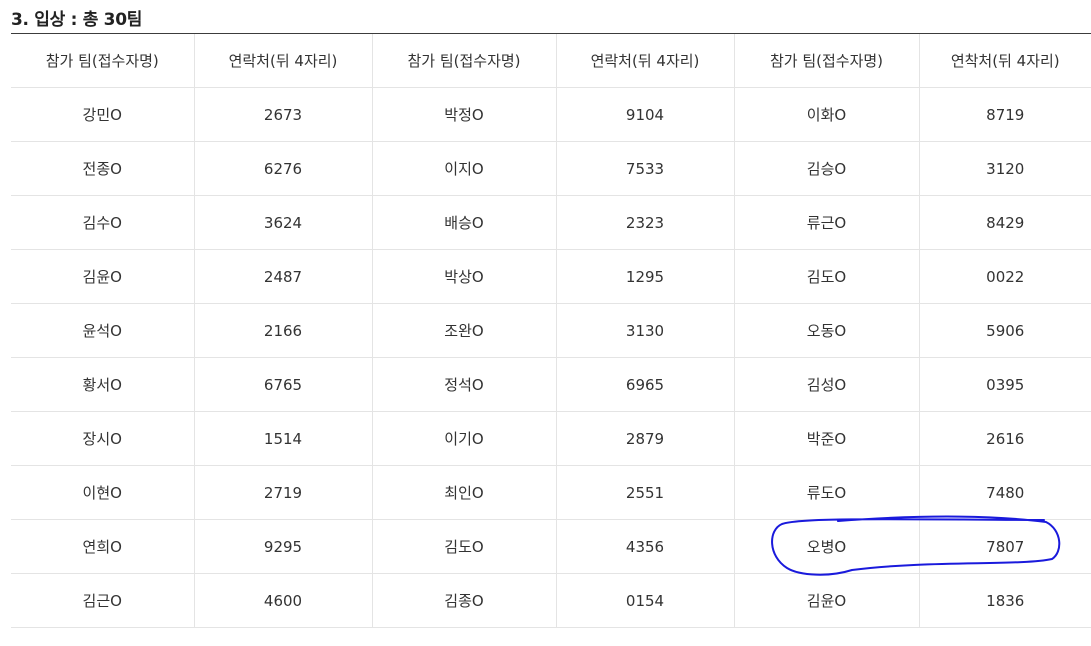 This screenshot has height=646, width=1091. What do you see at coordinates (102, 546) in the screenshot?
I see `team-cell: 연희O` at bounding box center [102, 546].